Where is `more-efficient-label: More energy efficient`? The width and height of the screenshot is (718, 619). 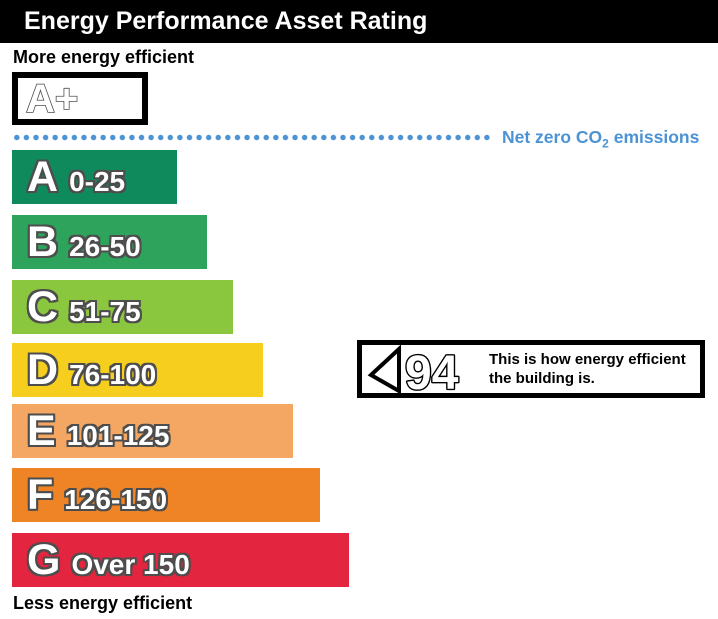 more-efficient-label: More energy efficient is located at coordinates (104, 57).